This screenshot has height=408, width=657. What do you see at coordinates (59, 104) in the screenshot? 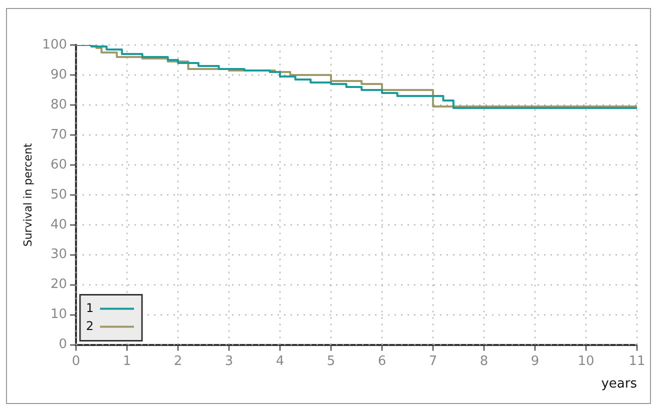
I see `y-tick-label: 80` at bounding box center [59, 104].